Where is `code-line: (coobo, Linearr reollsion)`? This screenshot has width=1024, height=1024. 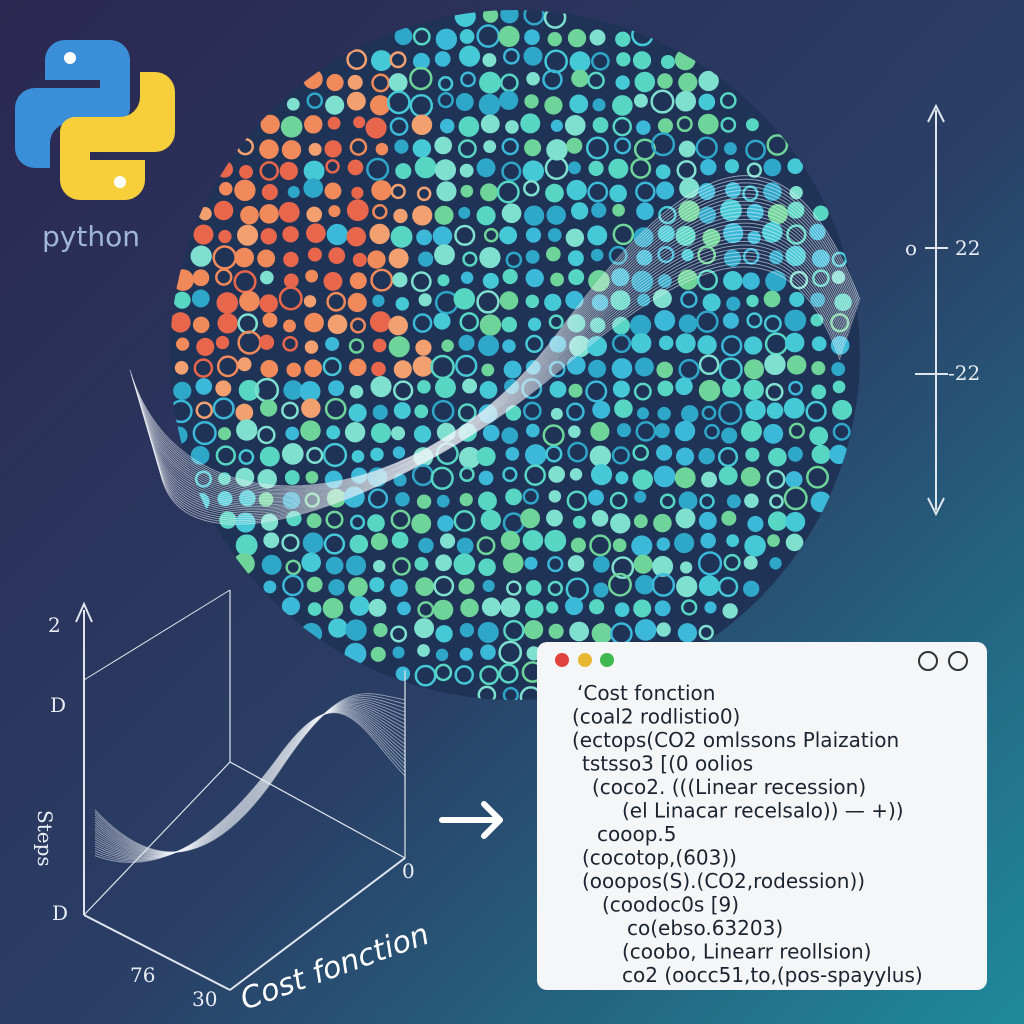
code-line: (coobo, Linearr reollsion) is located at coordinates (746, 952).